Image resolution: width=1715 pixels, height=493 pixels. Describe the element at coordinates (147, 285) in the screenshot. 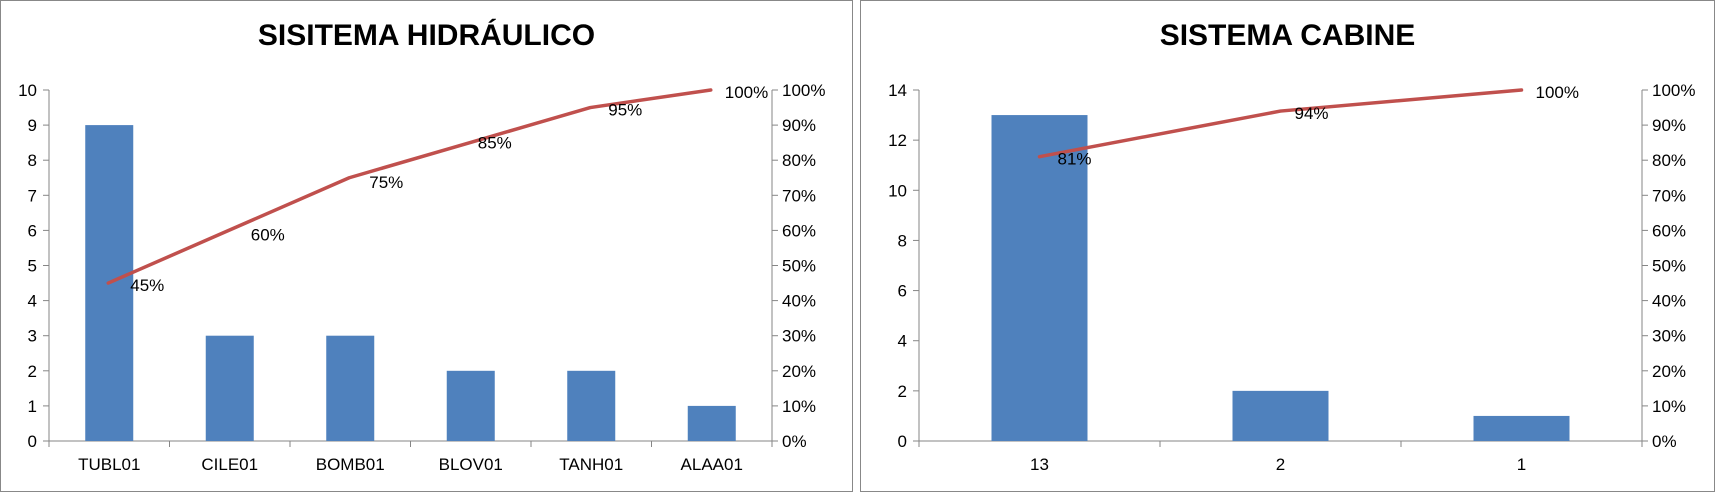

I see `data-label: 45%` at that location.